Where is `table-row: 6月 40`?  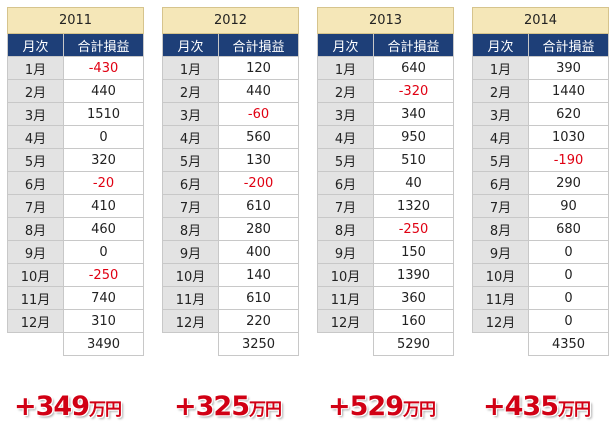
table-row: 6月 40 is located at coordinates (385, 183).